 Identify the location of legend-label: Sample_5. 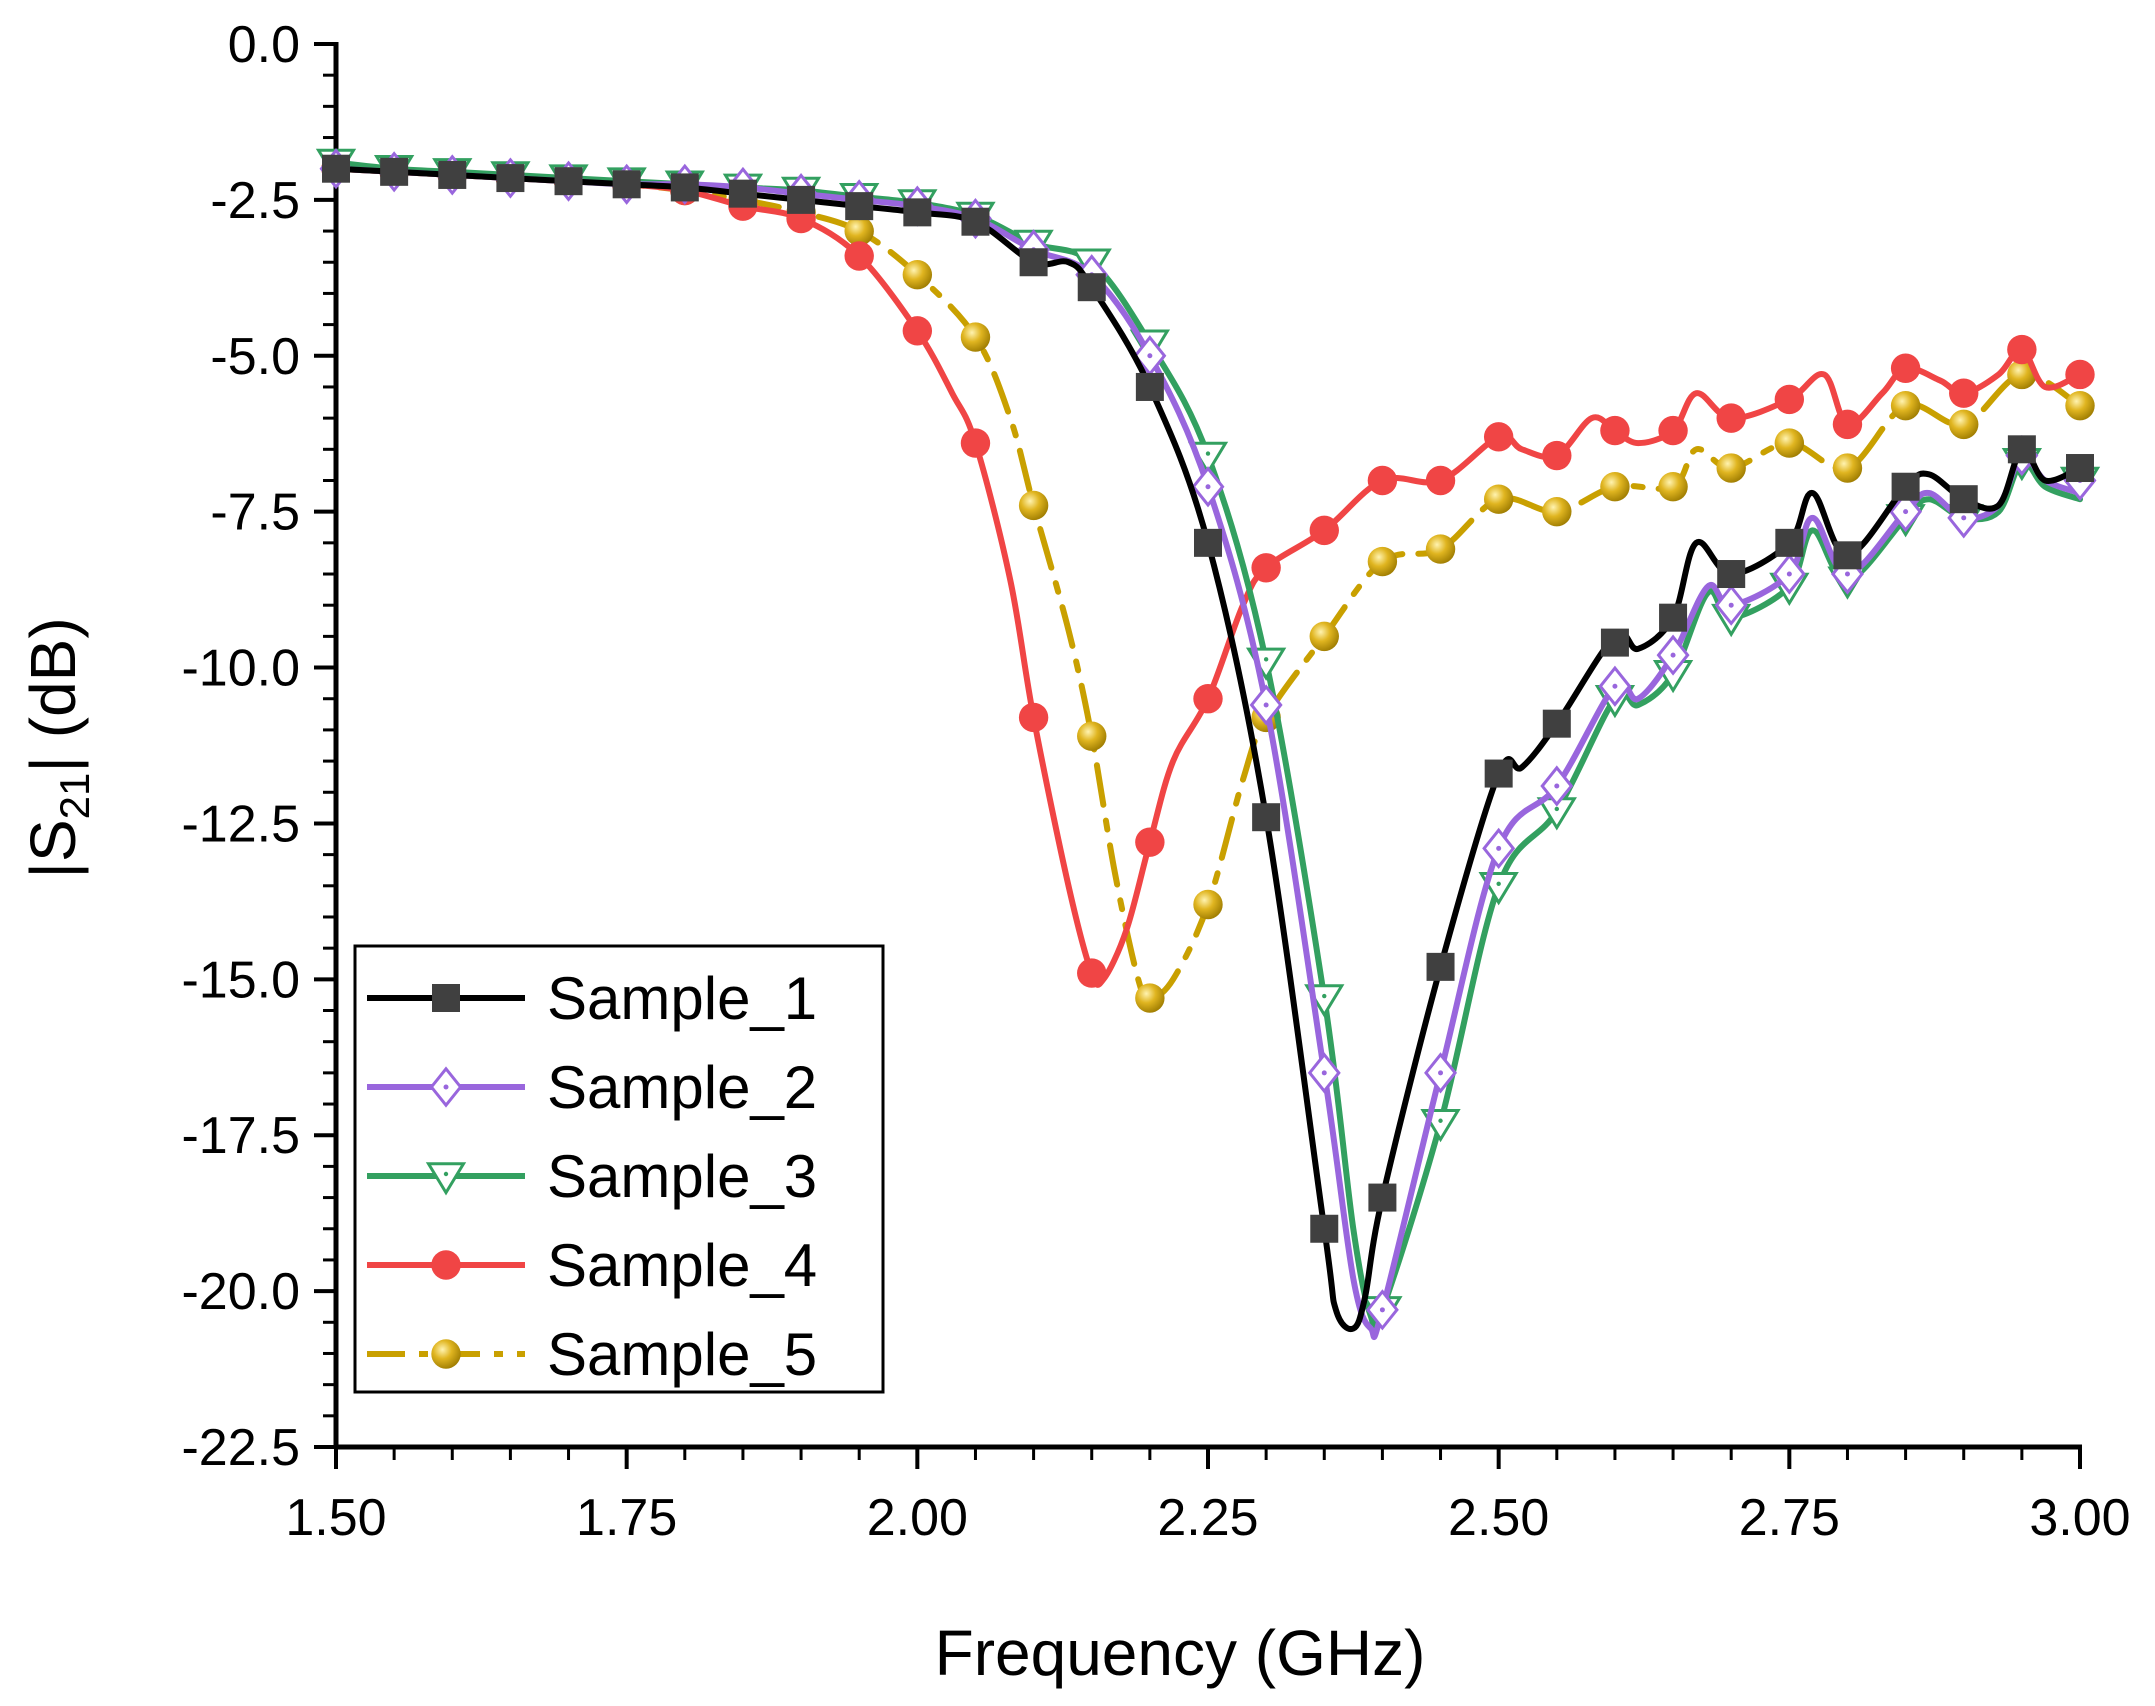
(682, 1354).